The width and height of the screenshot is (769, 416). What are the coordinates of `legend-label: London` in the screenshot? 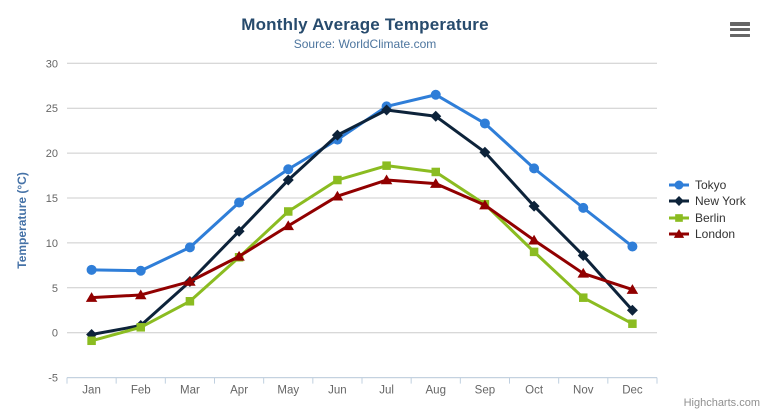 It's located at (715, 234).